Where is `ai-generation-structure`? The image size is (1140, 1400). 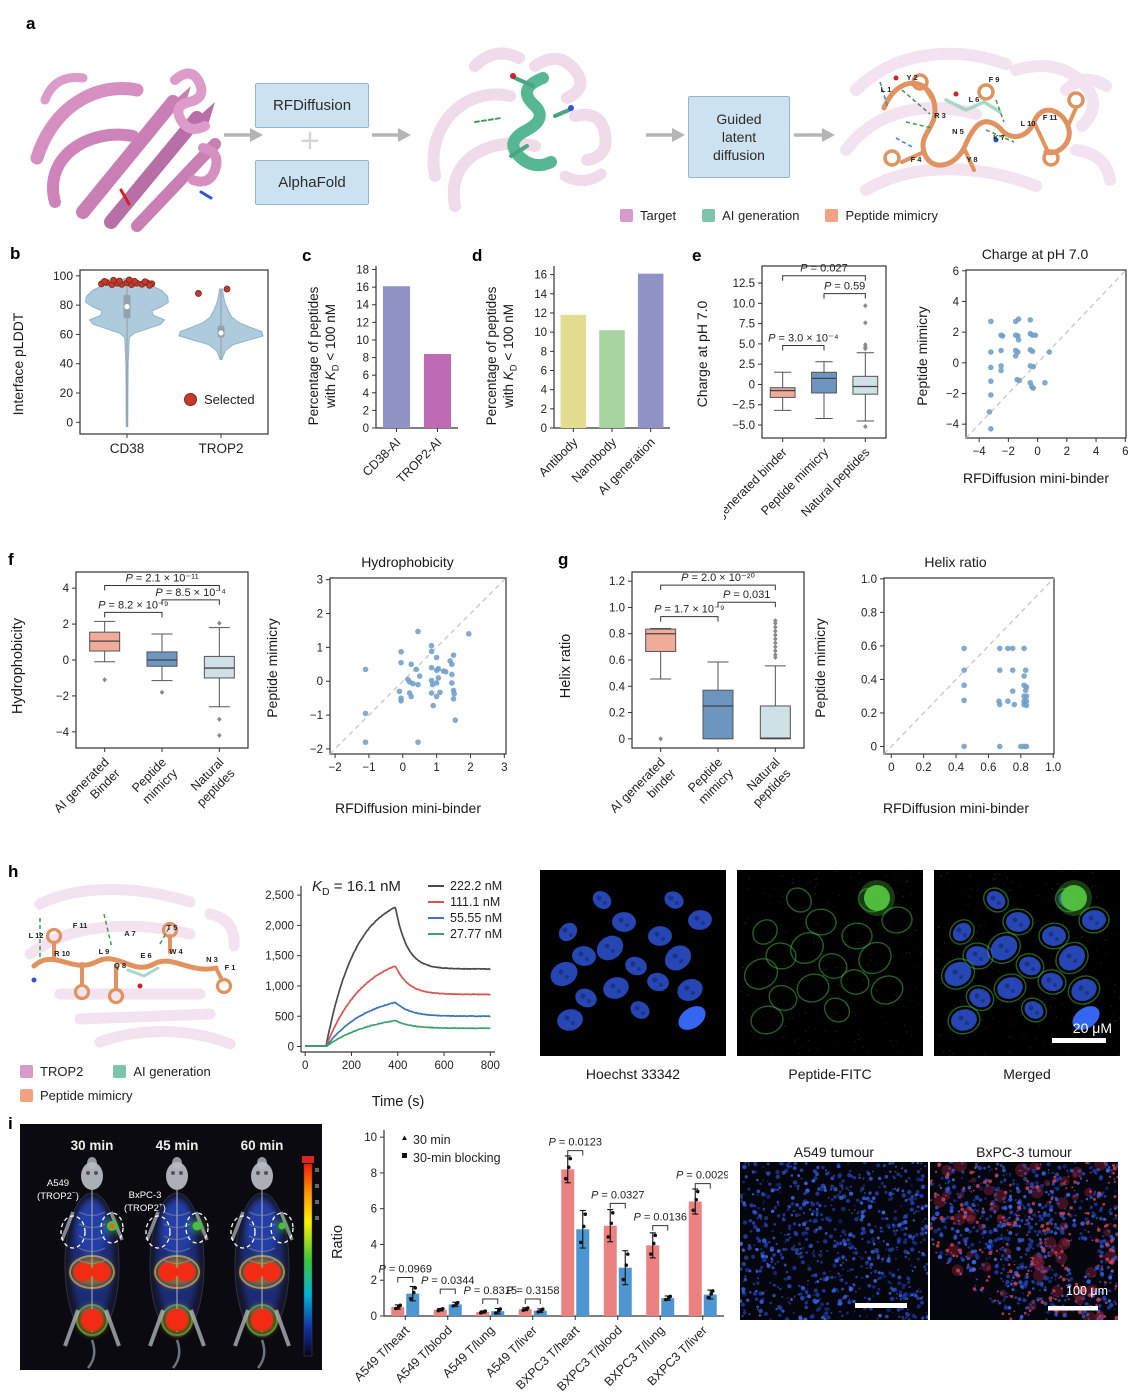 ai-generation-structure is located at coordinates (527, 126).